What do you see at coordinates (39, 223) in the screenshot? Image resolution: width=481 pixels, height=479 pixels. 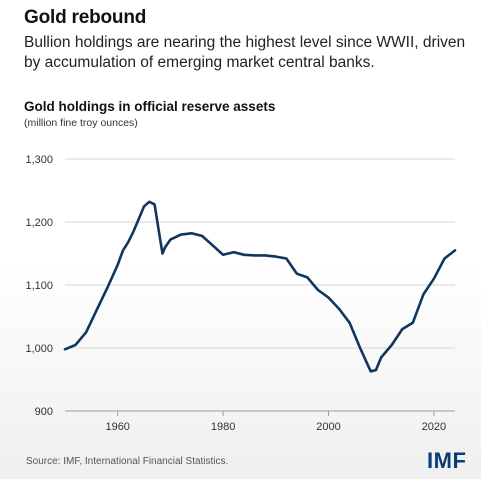 I see `y-tick-label: 1,200` at bounding box center [39, 223].